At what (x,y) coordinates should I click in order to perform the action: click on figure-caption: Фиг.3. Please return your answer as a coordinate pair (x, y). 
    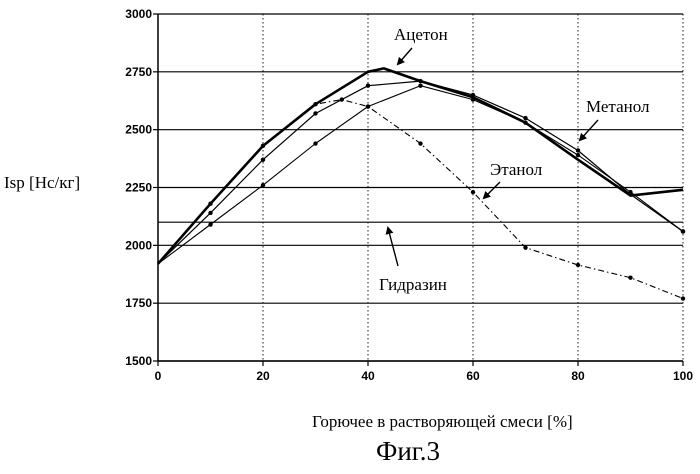
    Looking at the image, I should click on (408, 451).